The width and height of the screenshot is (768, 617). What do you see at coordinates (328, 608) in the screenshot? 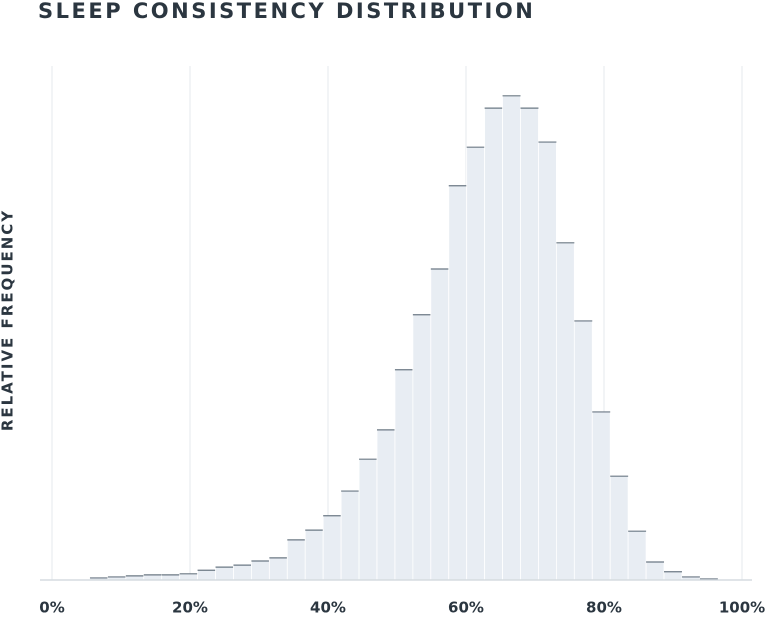
I see `x-tick-label: 40%` at bounding box center [328, 608].